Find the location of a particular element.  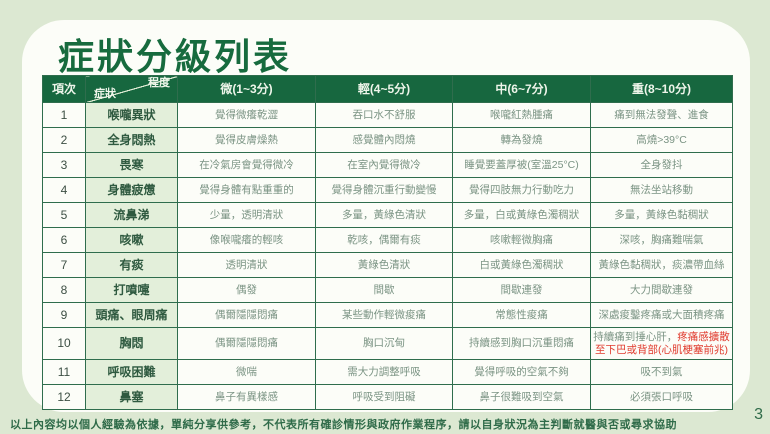

severity-description: 喉嚨紅熱腫痛 is located at coordinates (521, 115).